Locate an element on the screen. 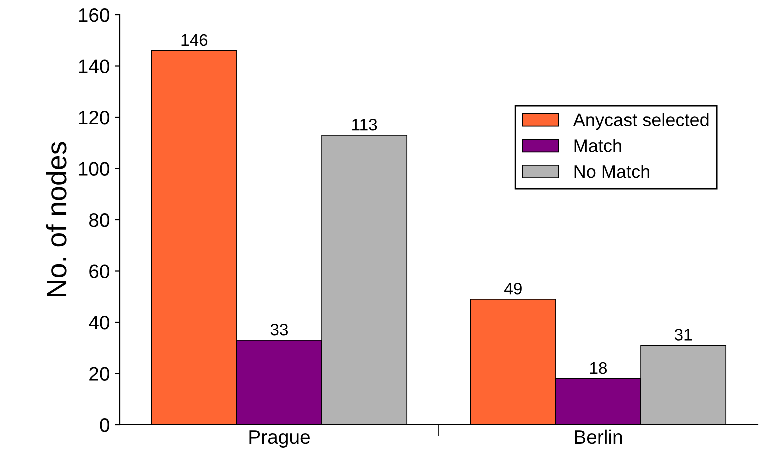  legend-label: No Match is located at coordinates (612, 171).